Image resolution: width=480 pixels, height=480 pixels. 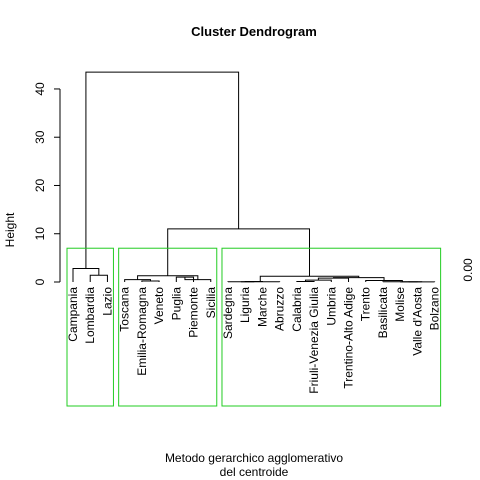 What do you see at coordinates (400, 304) in the screenshot?
I see `leaf-label: Molise` at bounding box center [400, 304].